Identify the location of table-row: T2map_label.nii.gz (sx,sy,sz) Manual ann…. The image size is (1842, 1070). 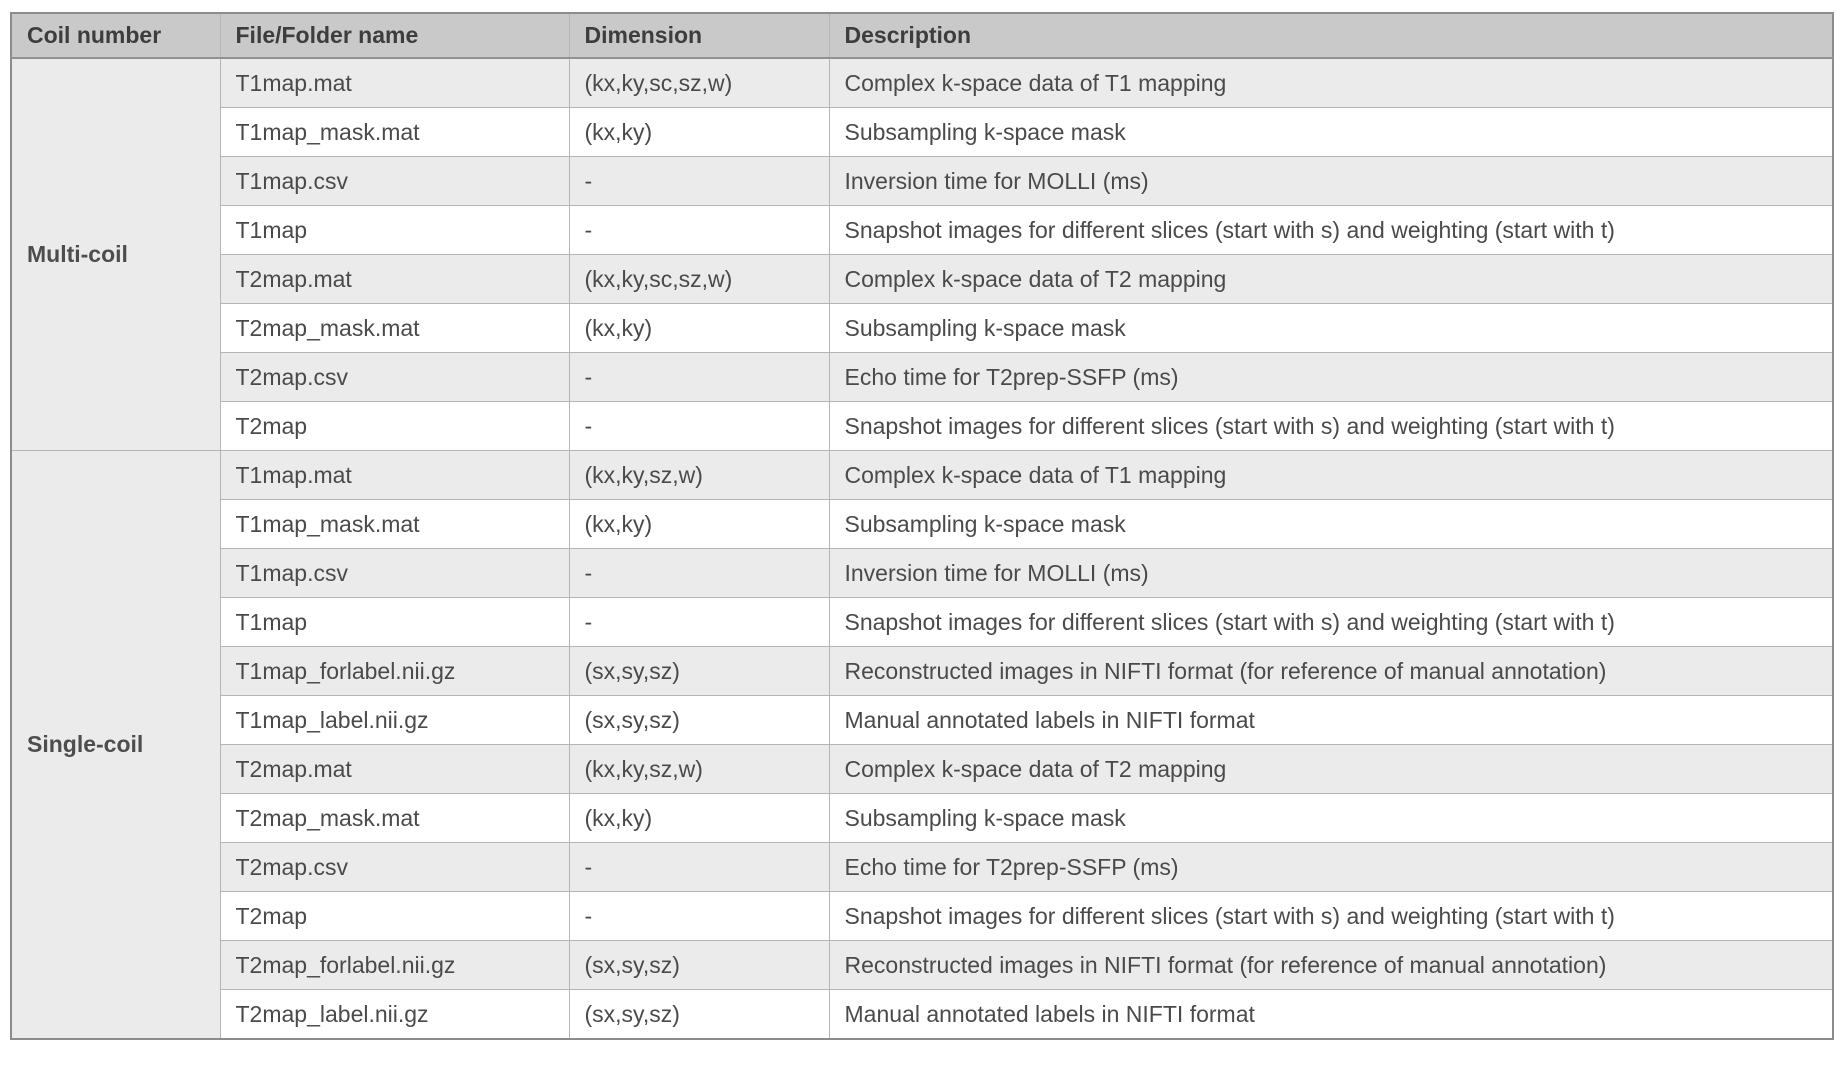
(922, 1014).